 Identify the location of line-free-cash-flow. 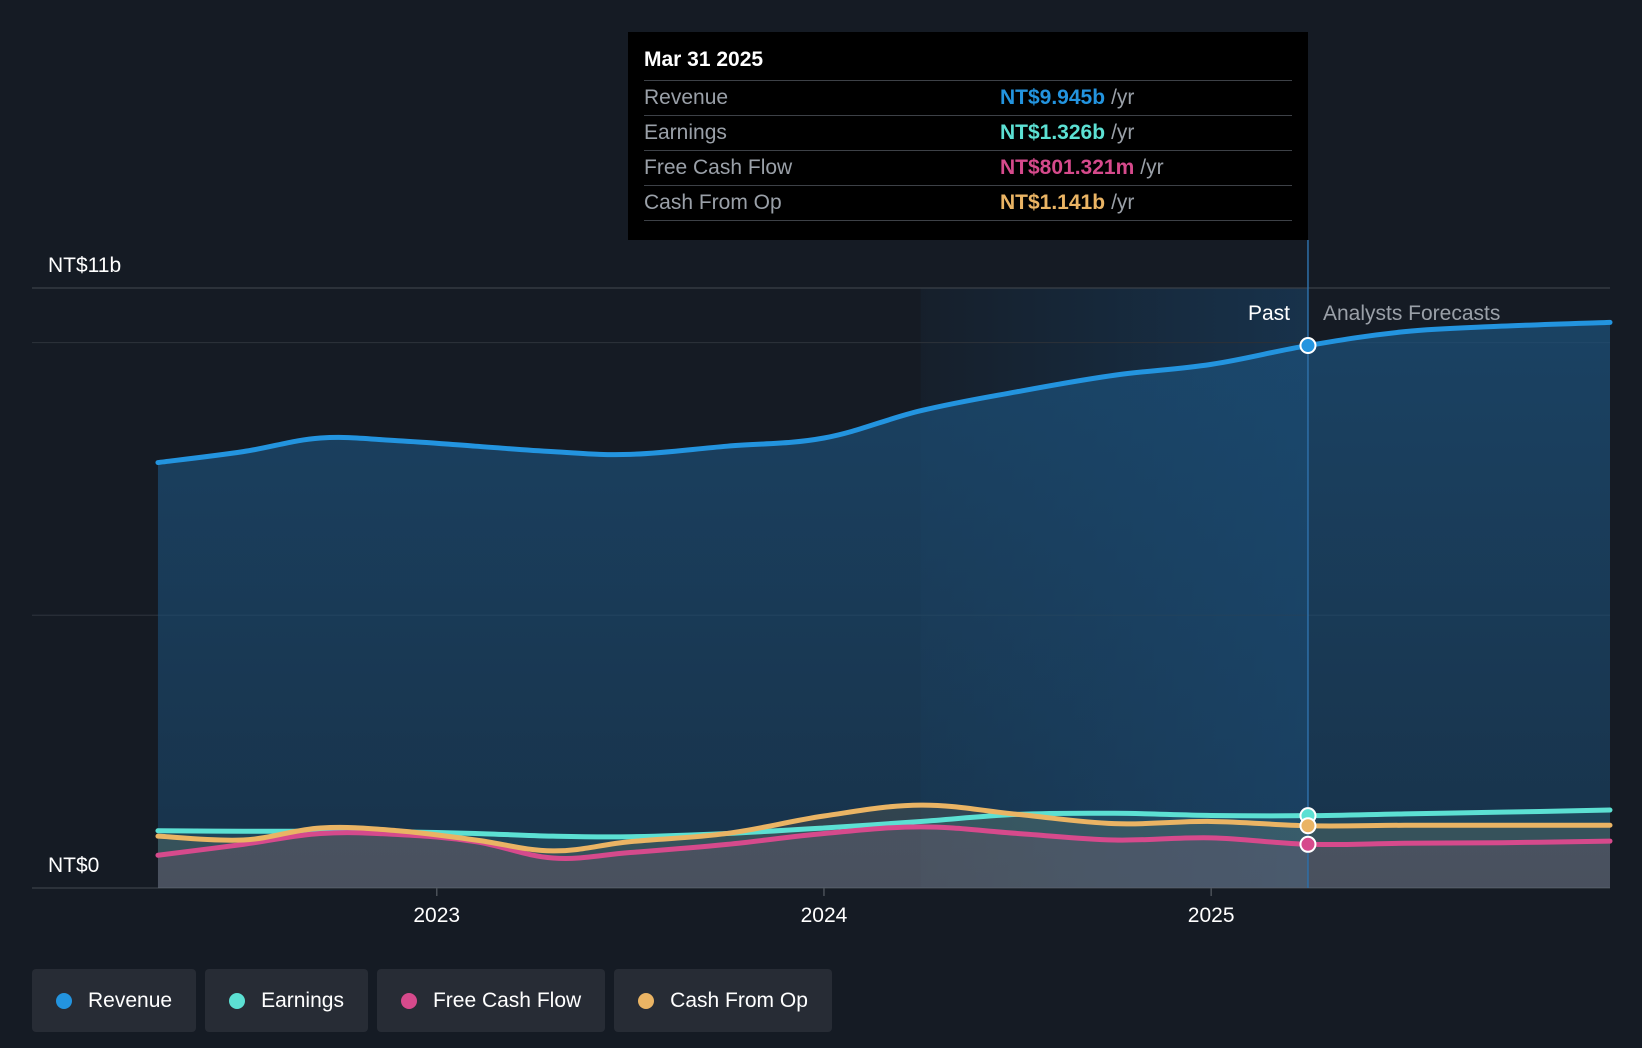
(884, 842).